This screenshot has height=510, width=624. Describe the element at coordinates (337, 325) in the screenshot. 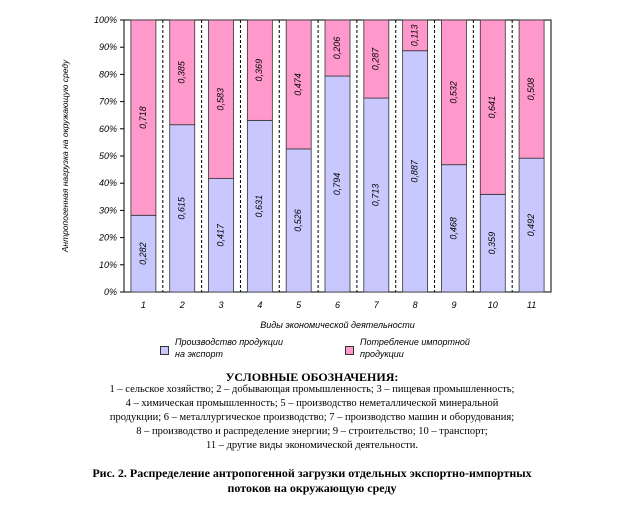

I see `x-axis-title: Виды экономической деятельности` at that location.